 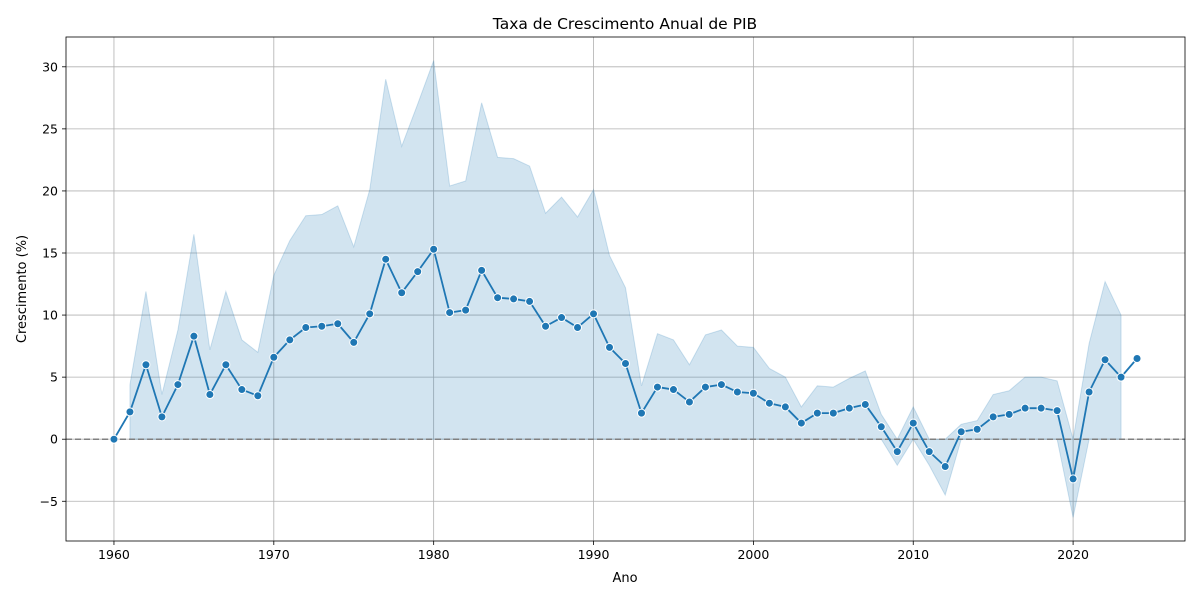 I want to click on y-axis-label: Crescimento (%), so click(x=22, y=289).